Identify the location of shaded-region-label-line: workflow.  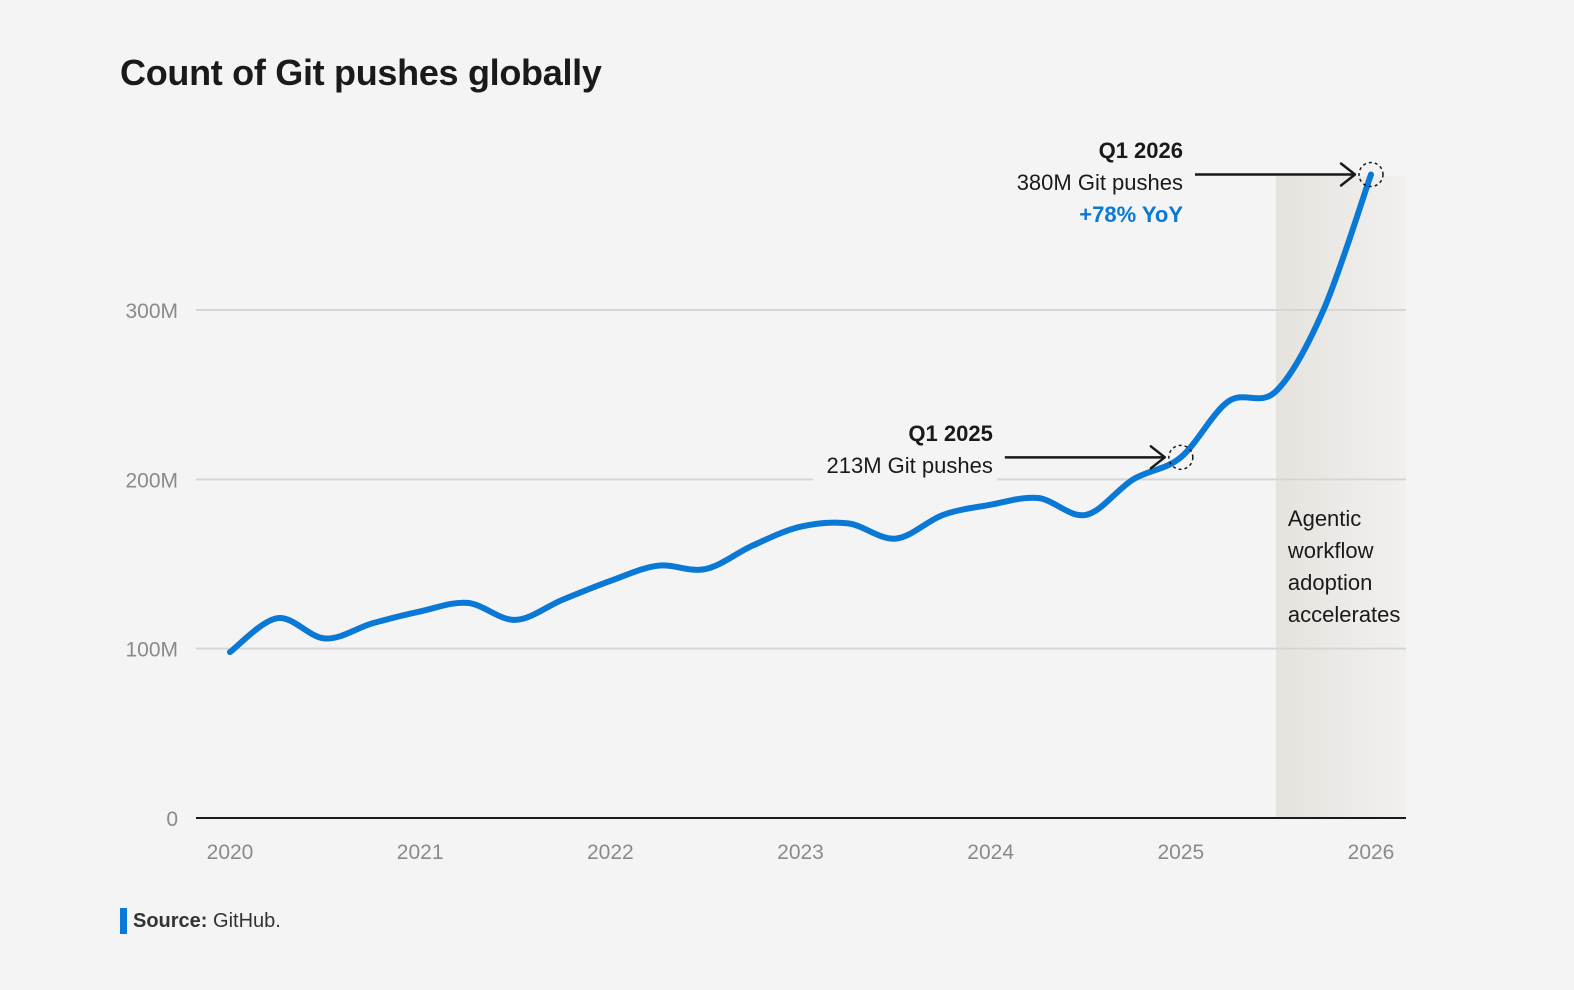
(1330, 550).